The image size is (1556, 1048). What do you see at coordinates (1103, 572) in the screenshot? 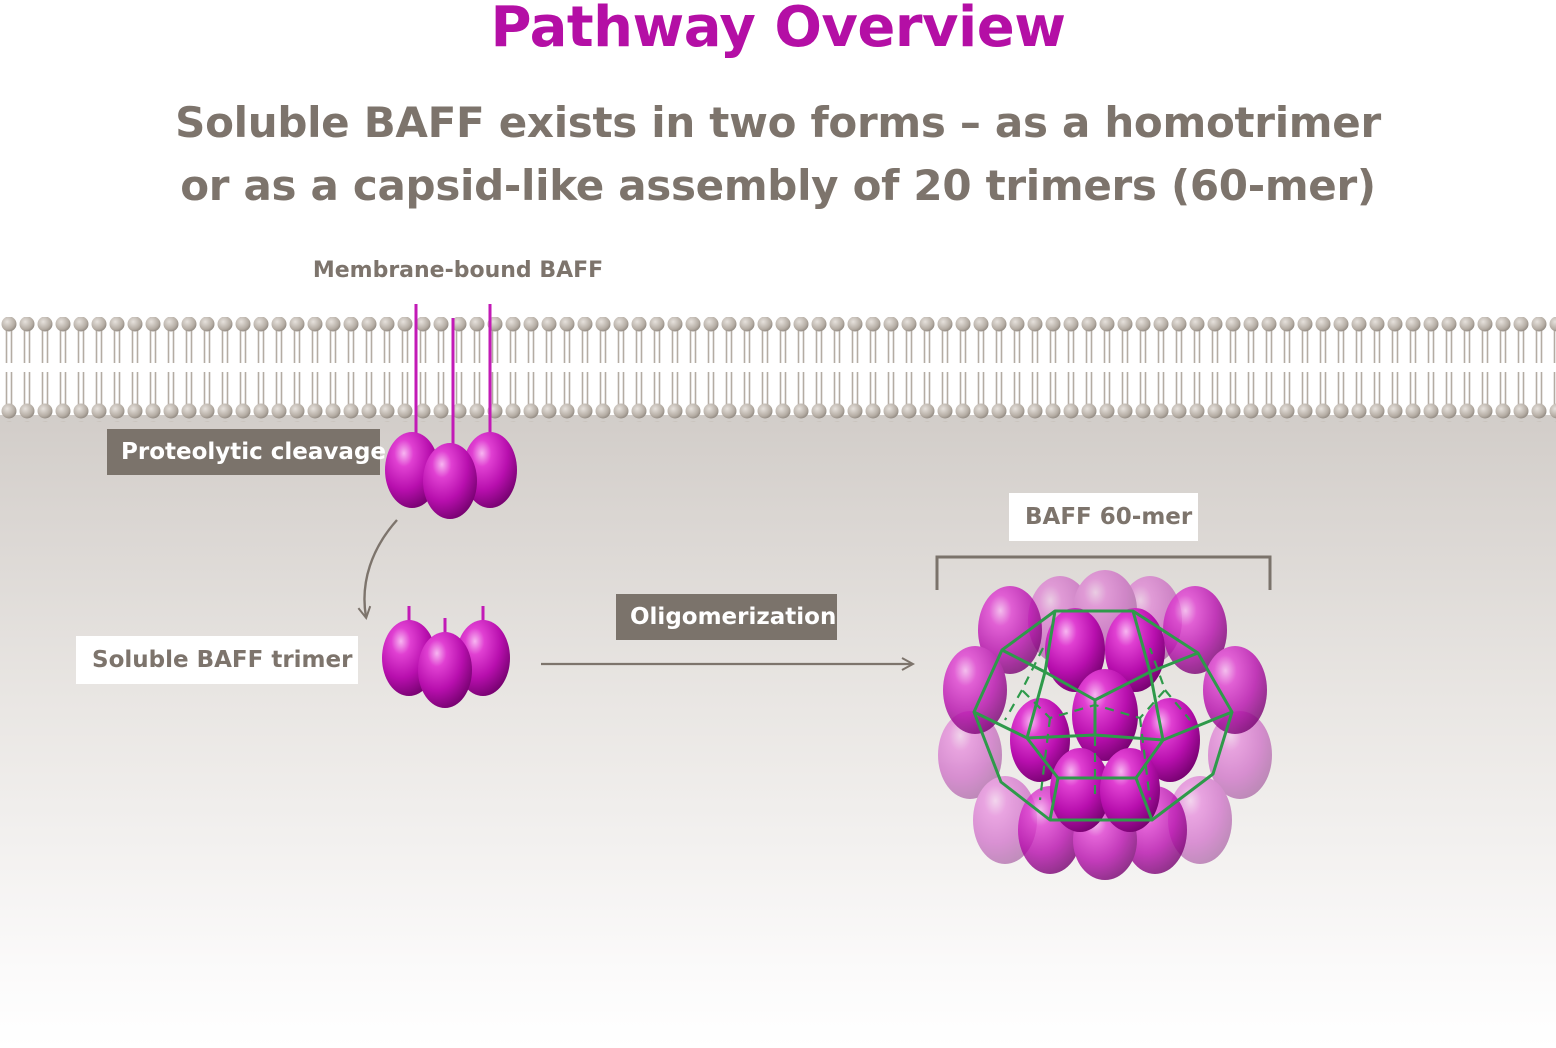
I see `60mer-bracket` at bounding box center [1103, 572].